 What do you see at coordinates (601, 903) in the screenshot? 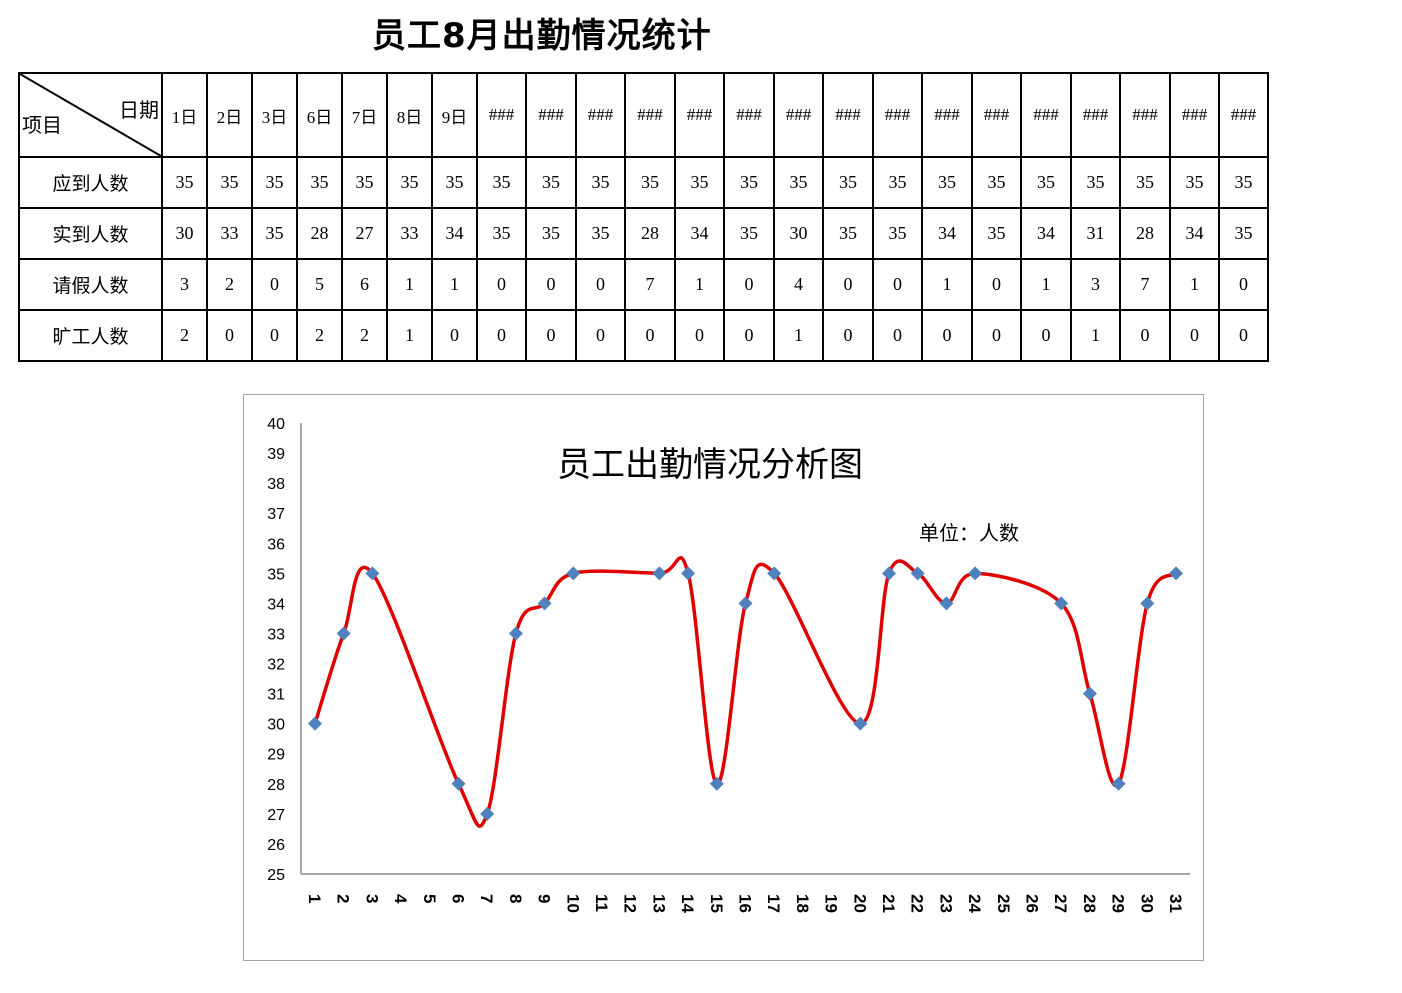
I see `x-tick-label: 11` at bounding box center [601, 903].